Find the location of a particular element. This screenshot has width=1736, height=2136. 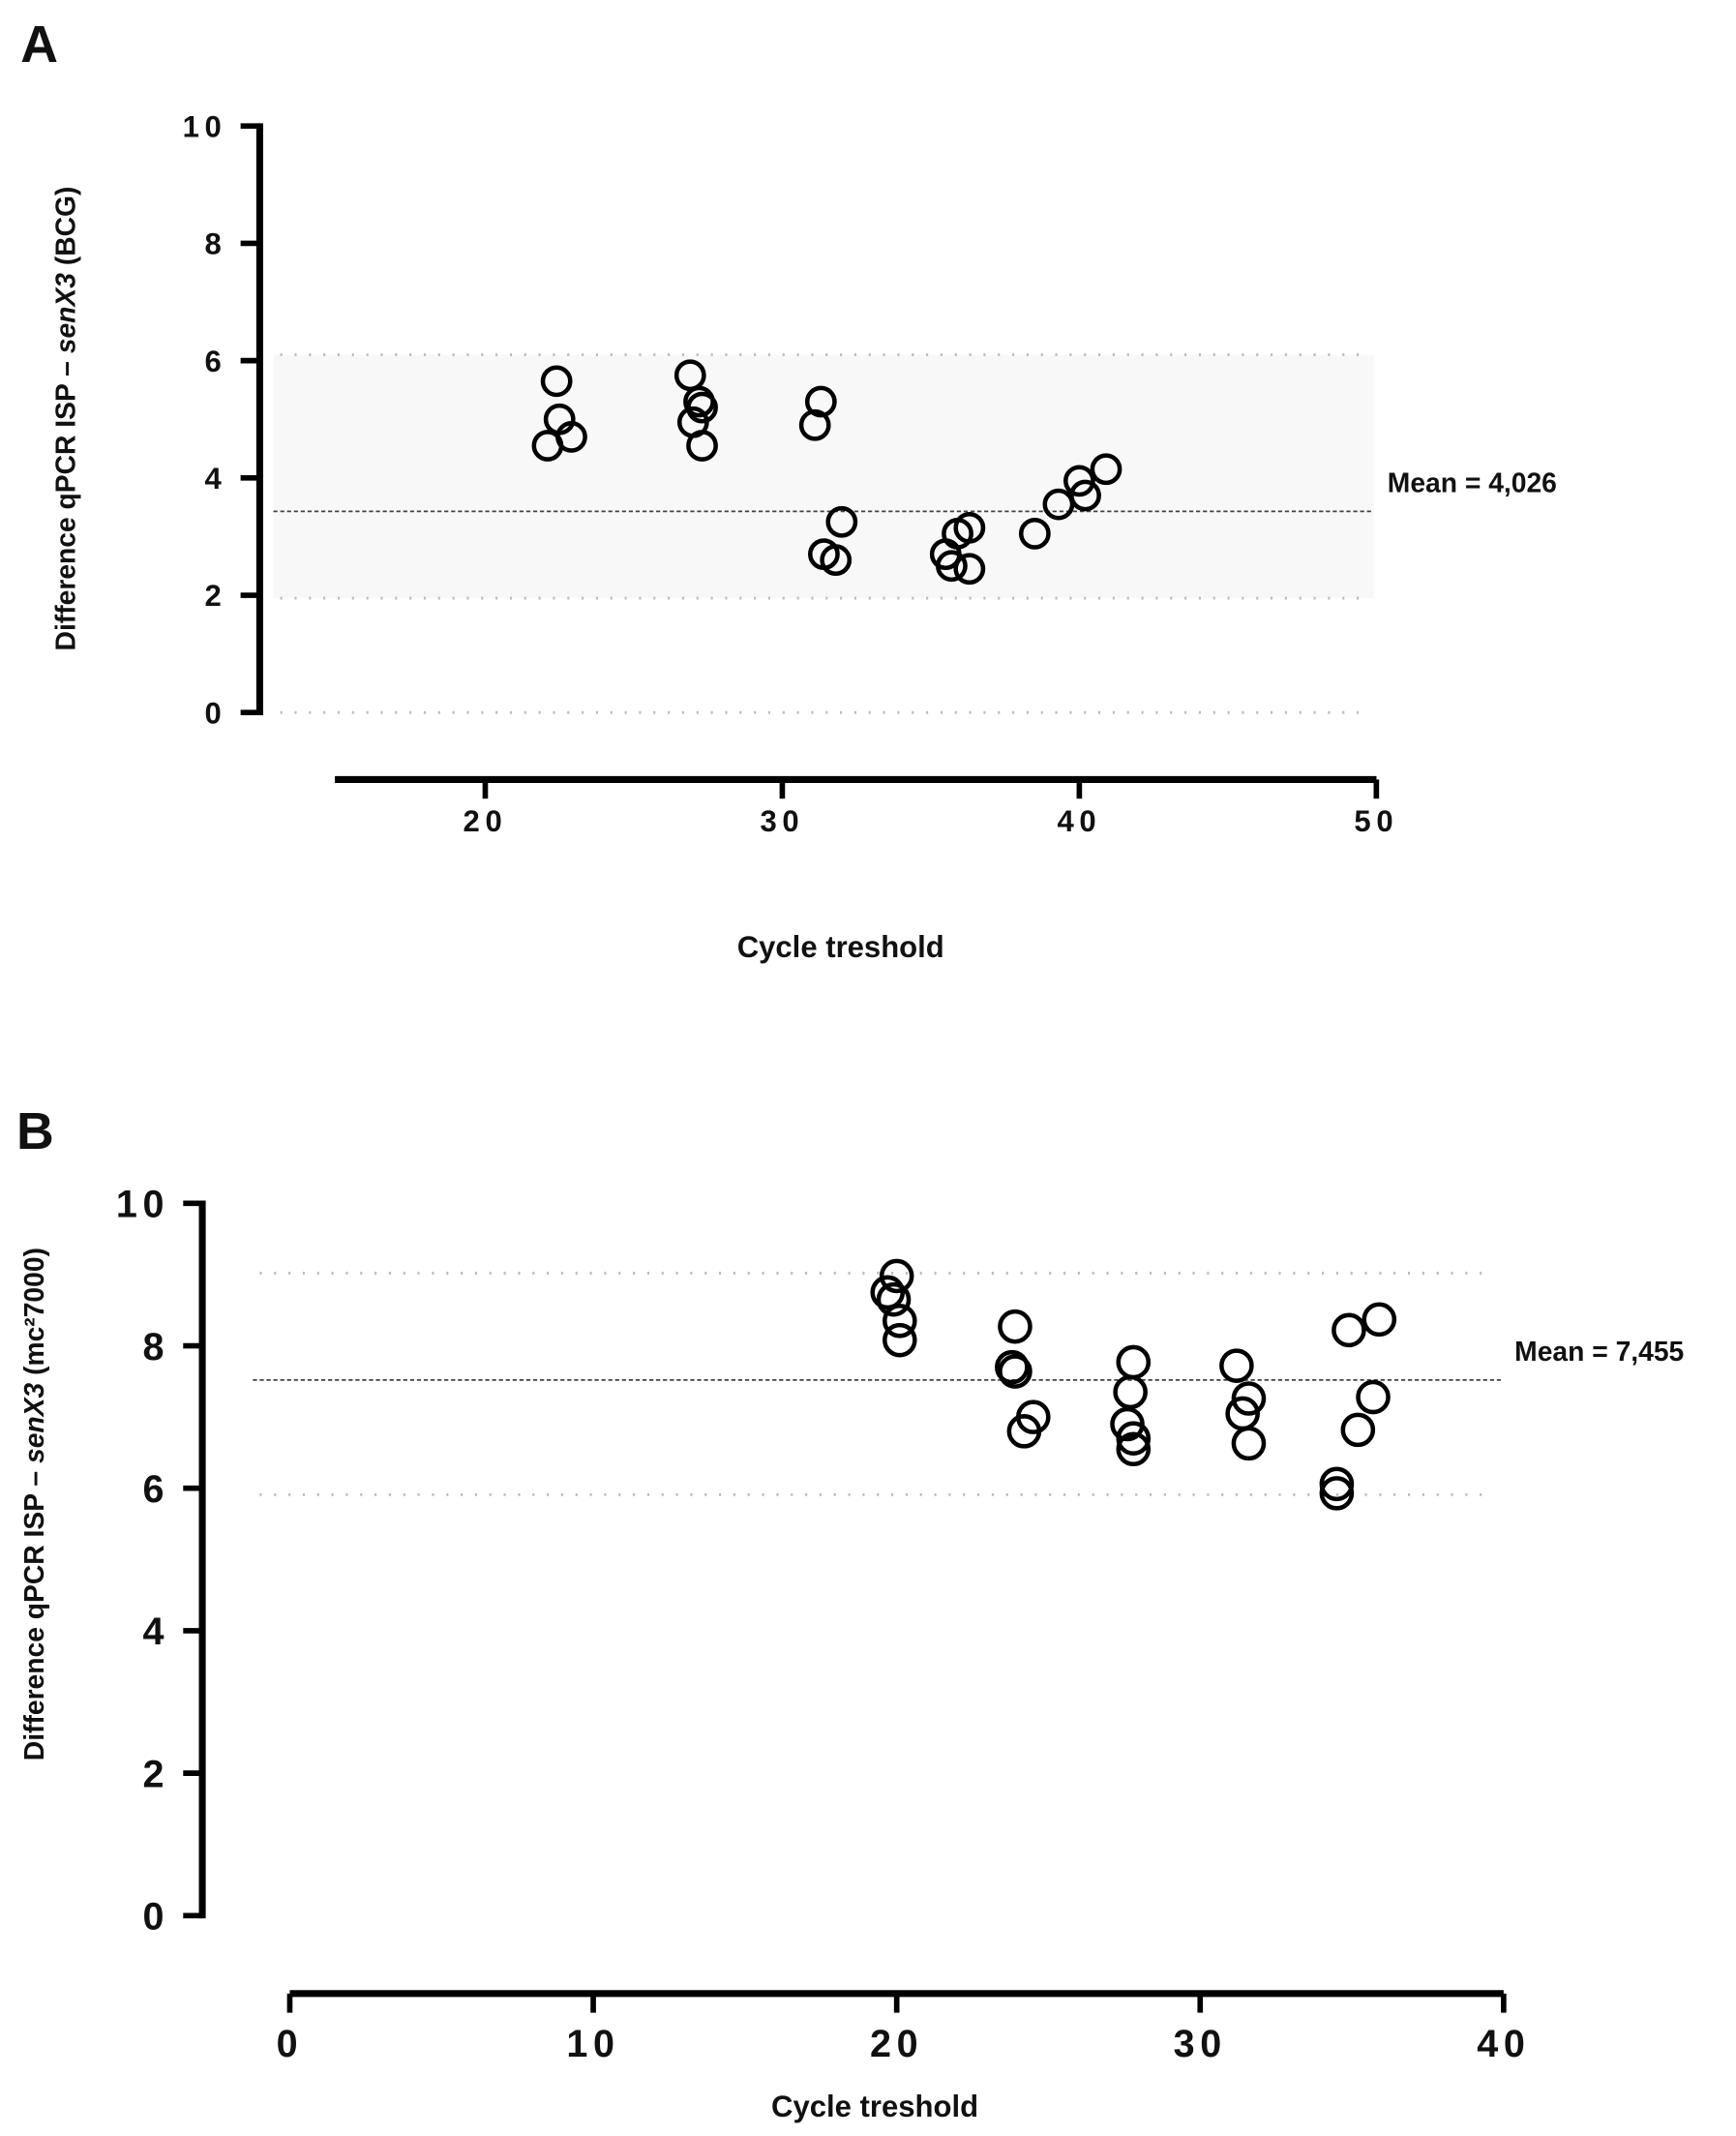

panel-label: B is located at coordinates (35, 1131).